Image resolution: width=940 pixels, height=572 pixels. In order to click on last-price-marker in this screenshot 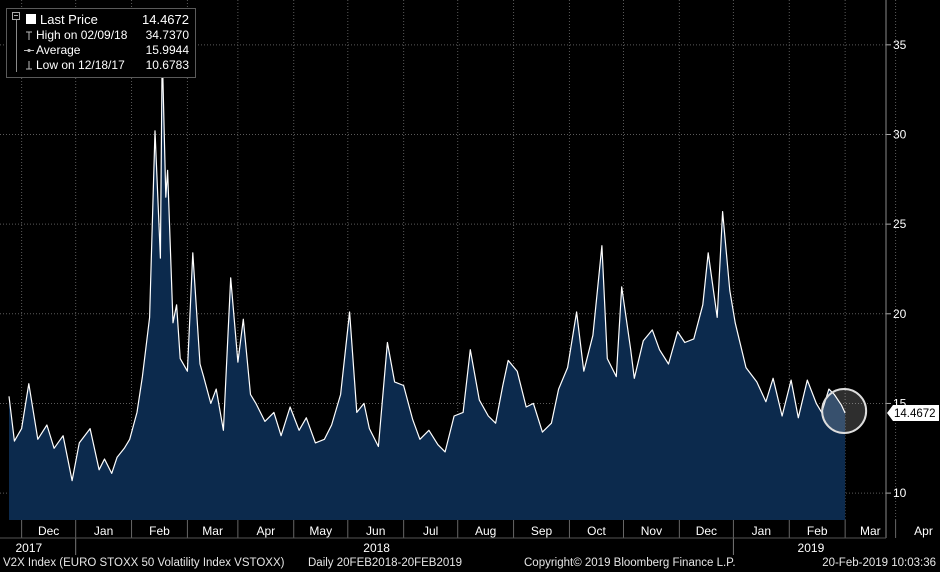, I will do `click(844, 411)`.